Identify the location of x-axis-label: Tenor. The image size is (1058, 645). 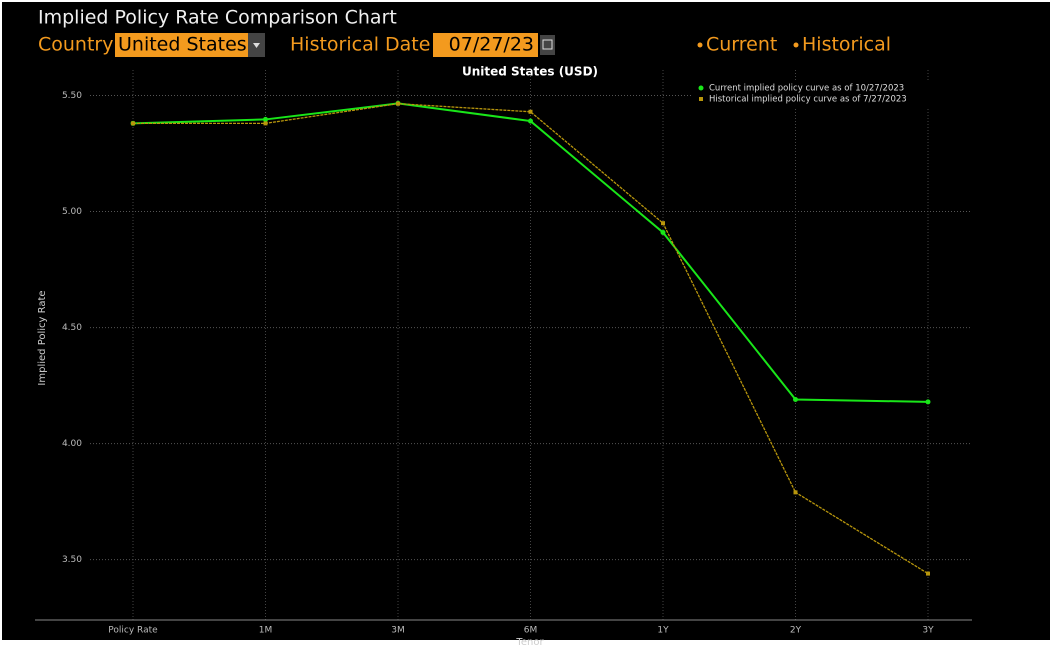
(529, 641).